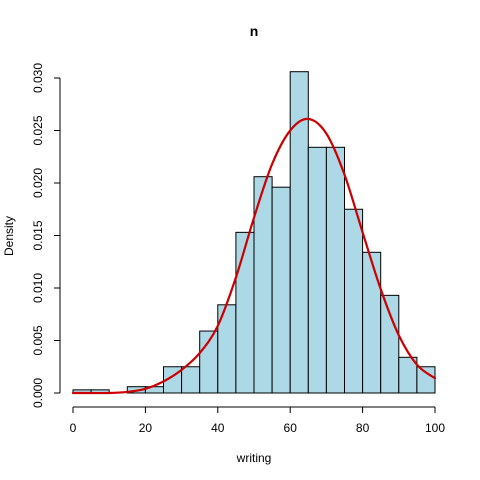  I want to click on y-tick-label: 0.005, so click(38, 340).